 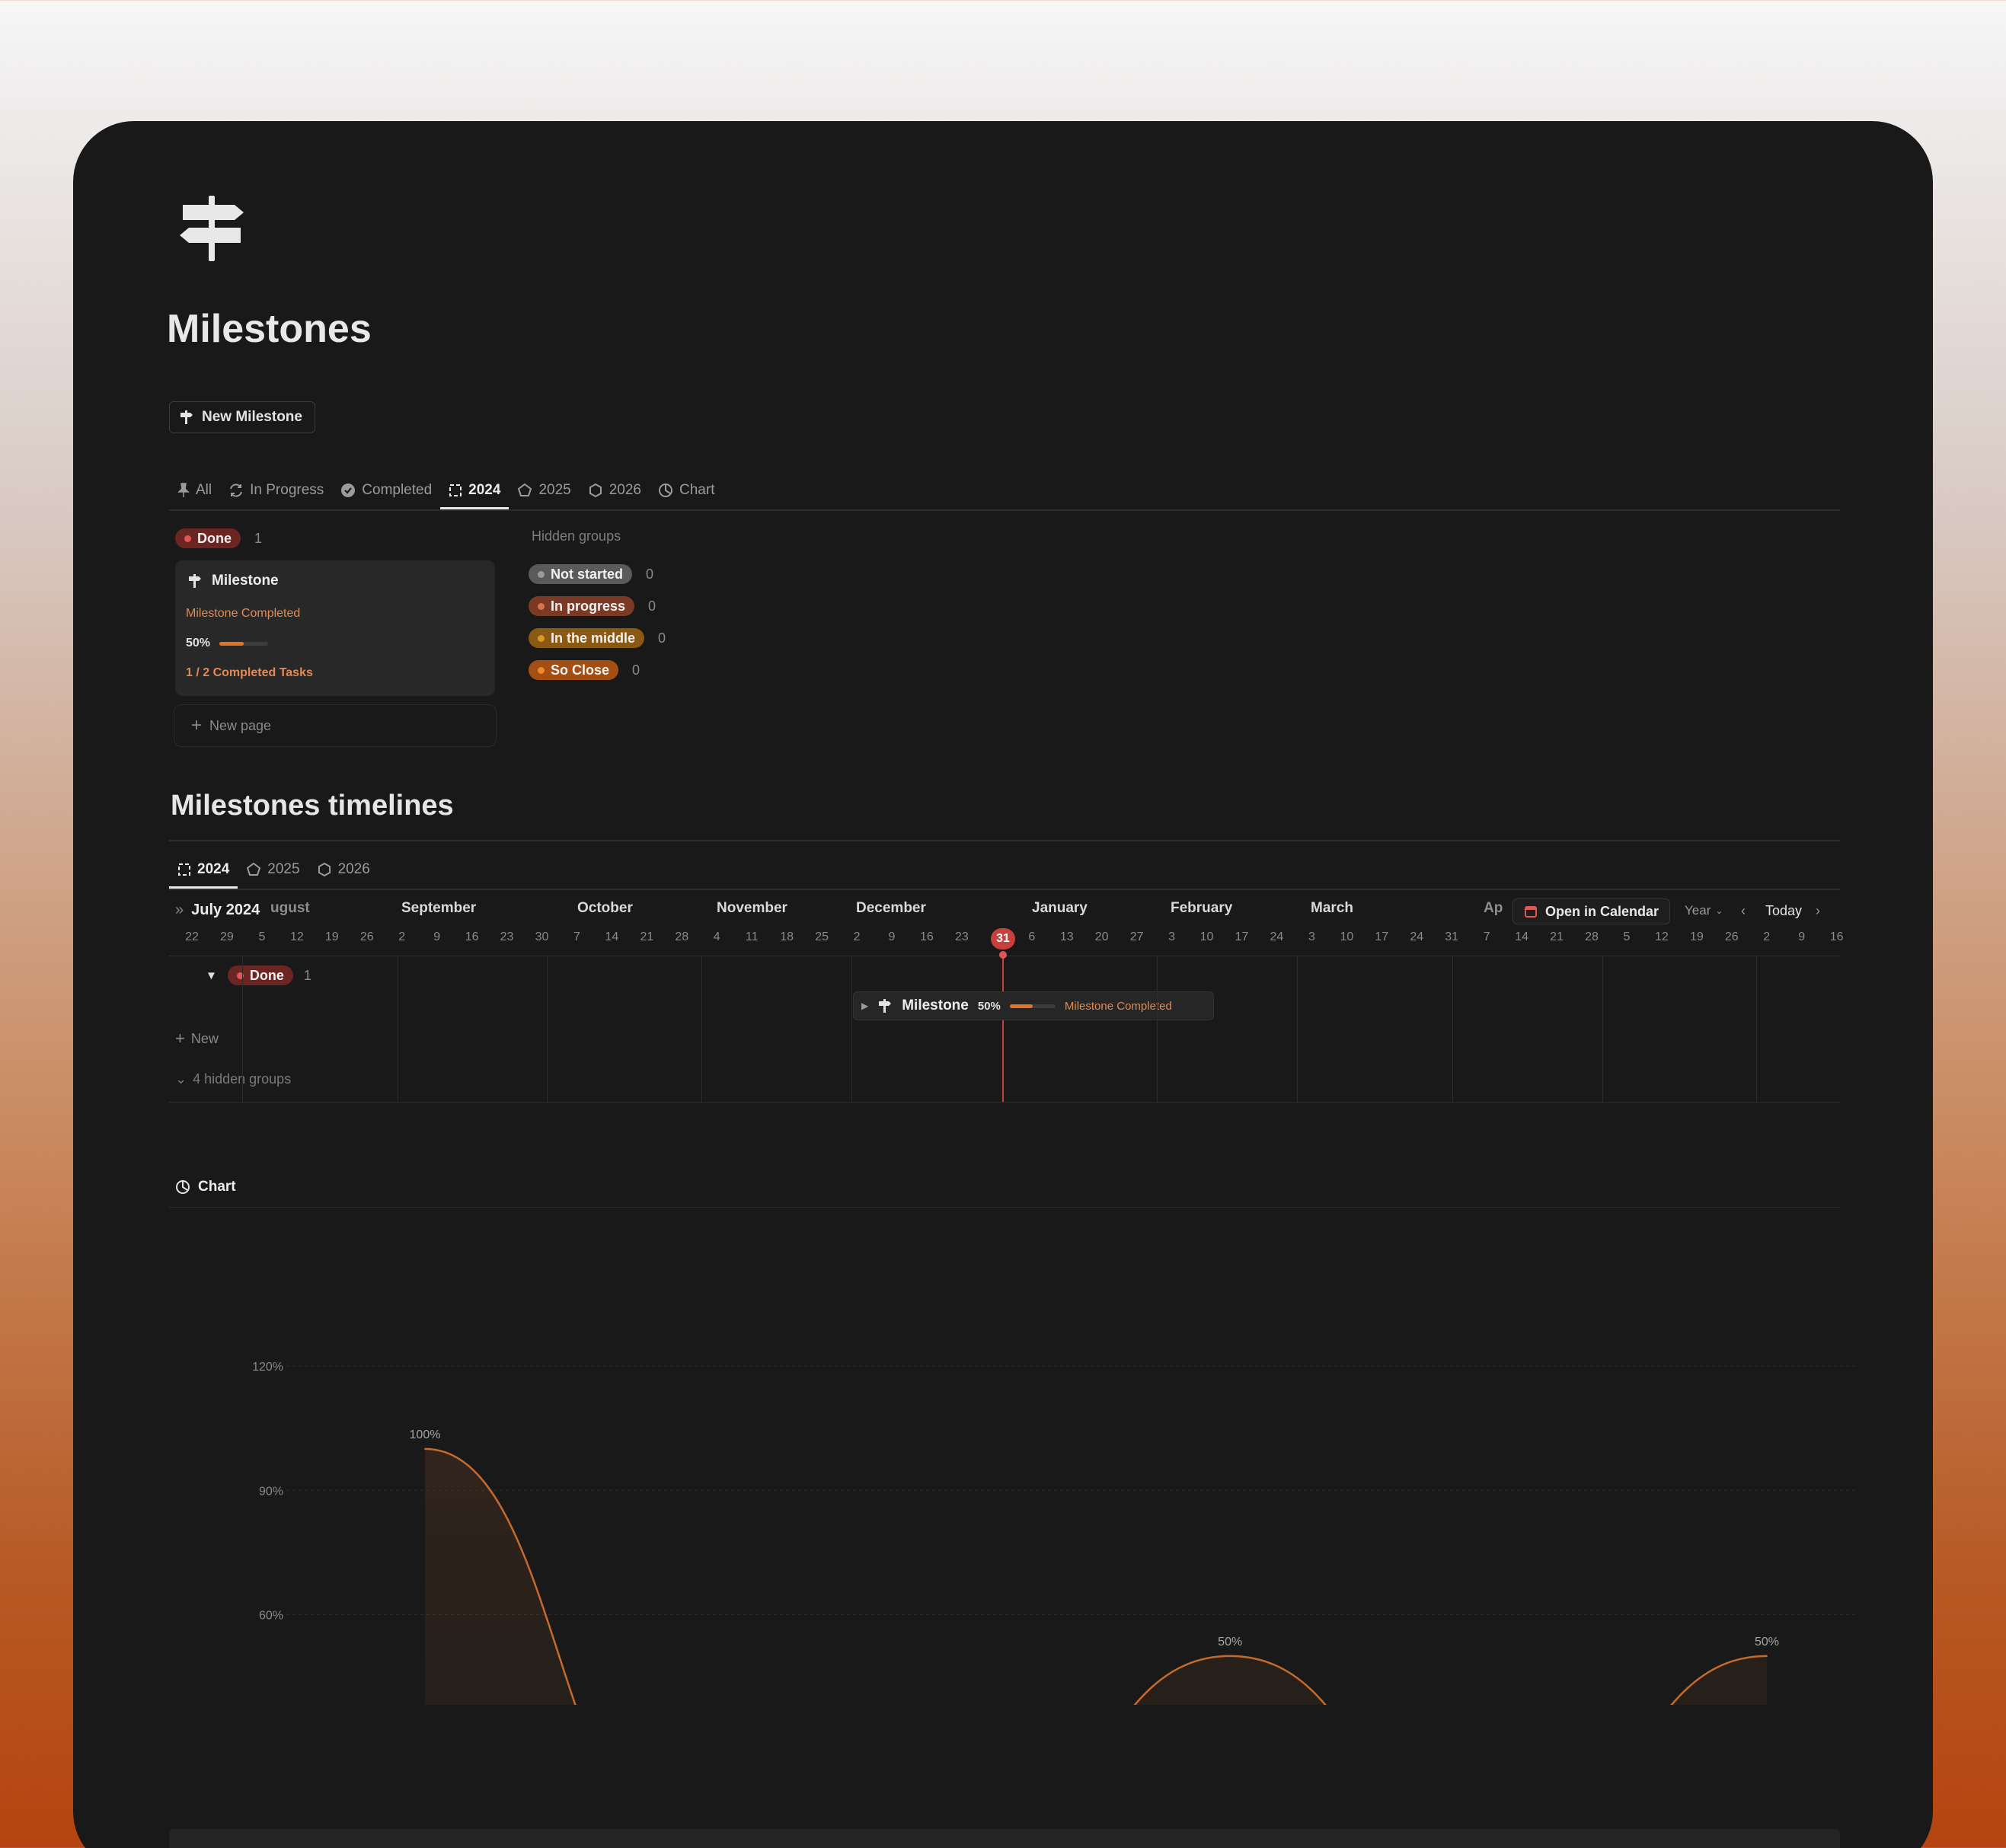 What do you see at coordinates (233, 1079) in the screenshot?
I see `hidden-groups-toggle: ⌄ 4 hidden groups` at bounding box center [233, 1079].